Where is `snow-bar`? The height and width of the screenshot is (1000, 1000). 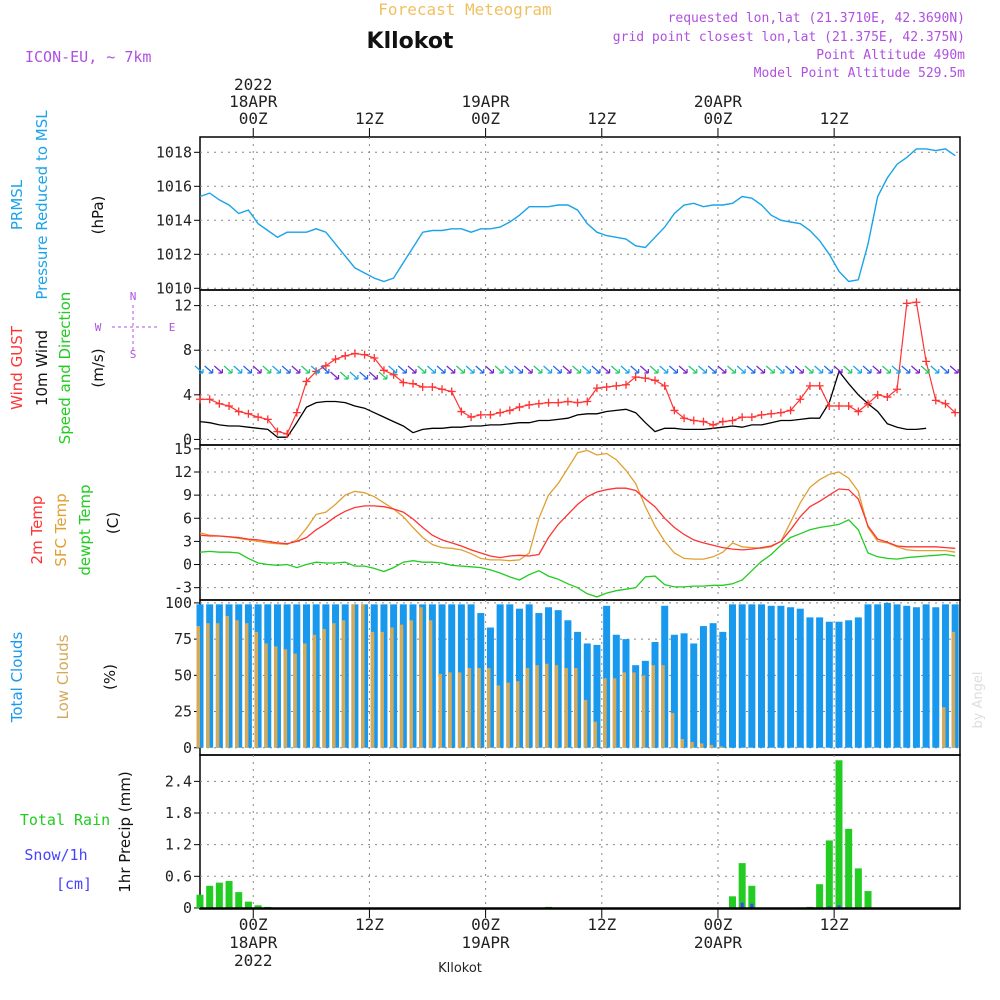 snow-bar is located at coordinates (742, 905).